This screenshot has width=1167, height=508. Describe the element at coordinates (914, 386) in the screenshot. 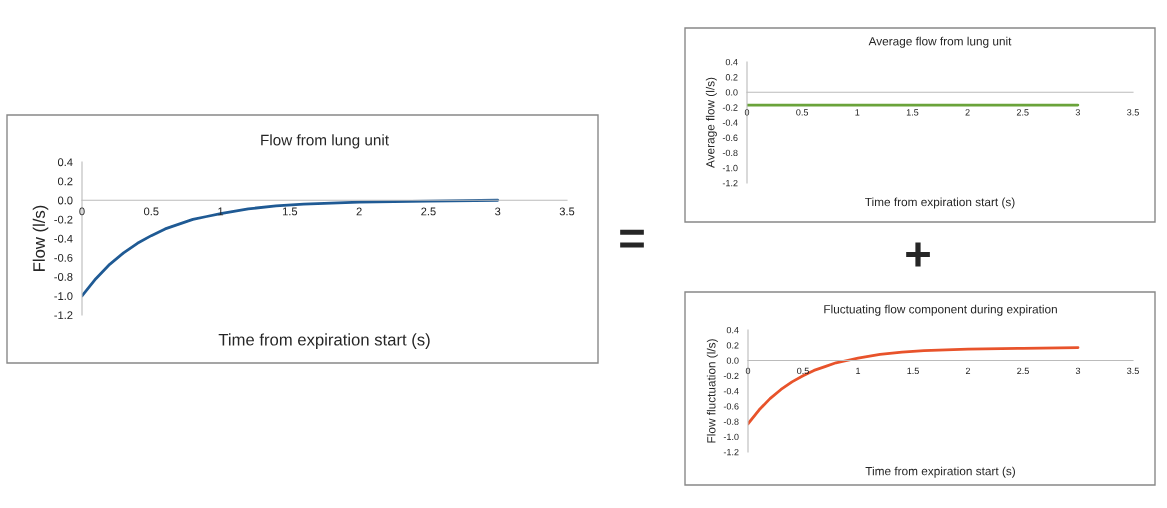

I see `line-series` at that location.